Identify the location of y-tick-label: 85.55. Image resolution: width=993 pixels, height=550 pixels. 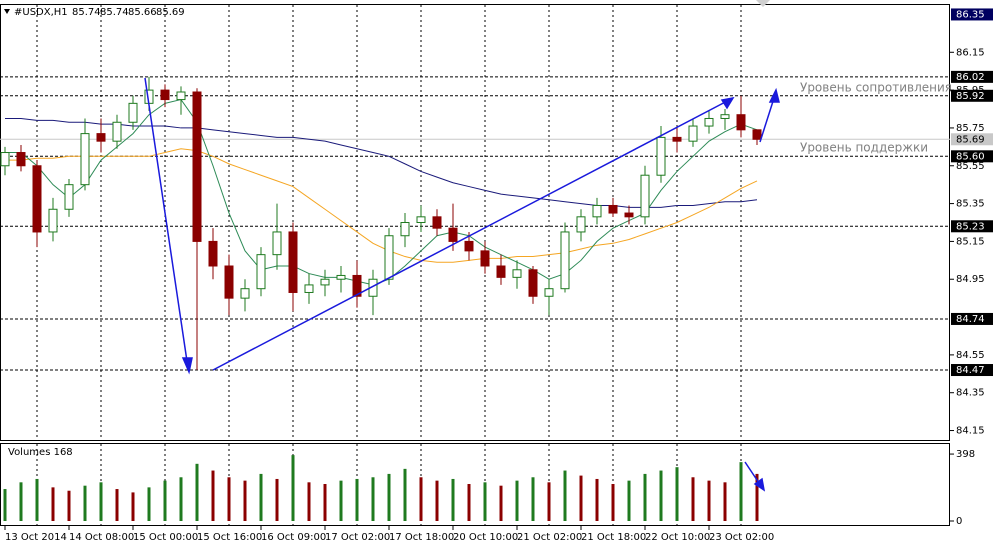
(970, 166).